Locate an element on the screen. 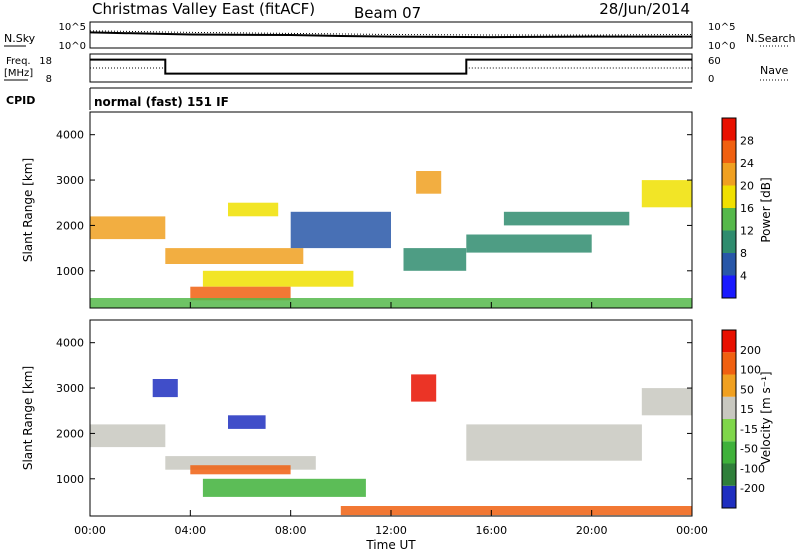 The height and width of the screenshot is (554, 800). velocity-ylabel: Slant Range [km] is located at coordinates (28, 418).